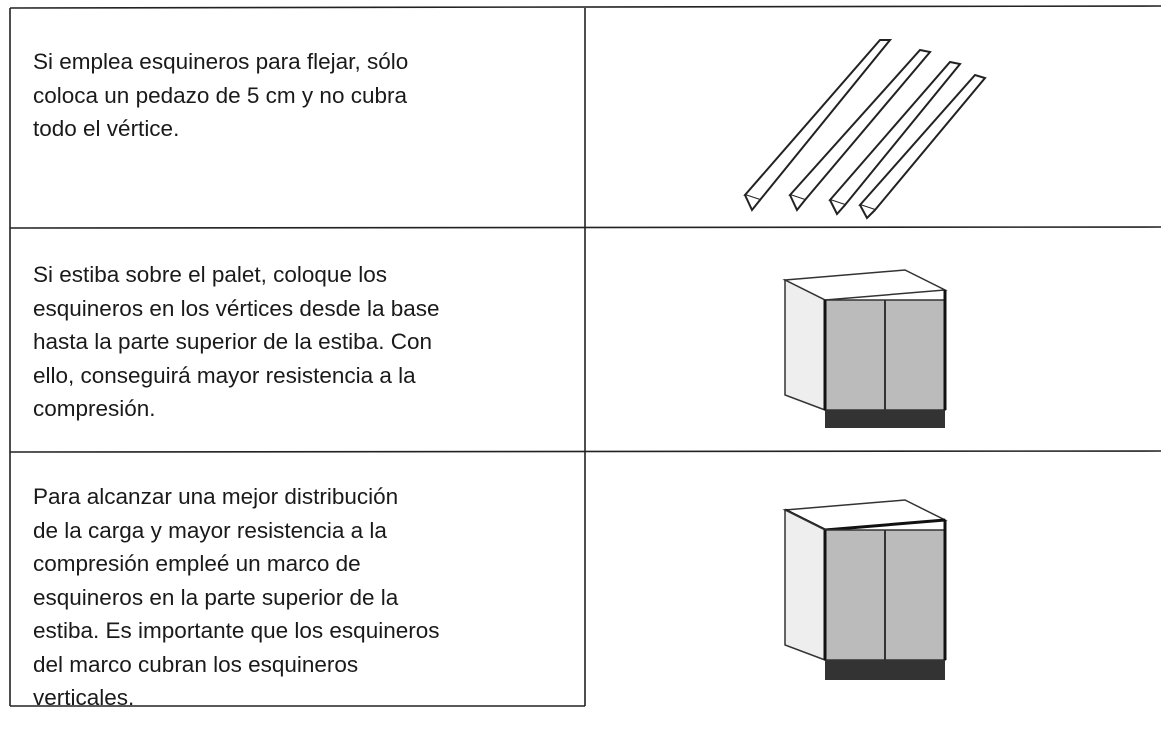 Image resolution: width=1161 pixels, height=738 pixels. Describe the element at coordinates (196, 664) in the screenshot. I see `text-line: del marco cubran los esquineros` at that location.